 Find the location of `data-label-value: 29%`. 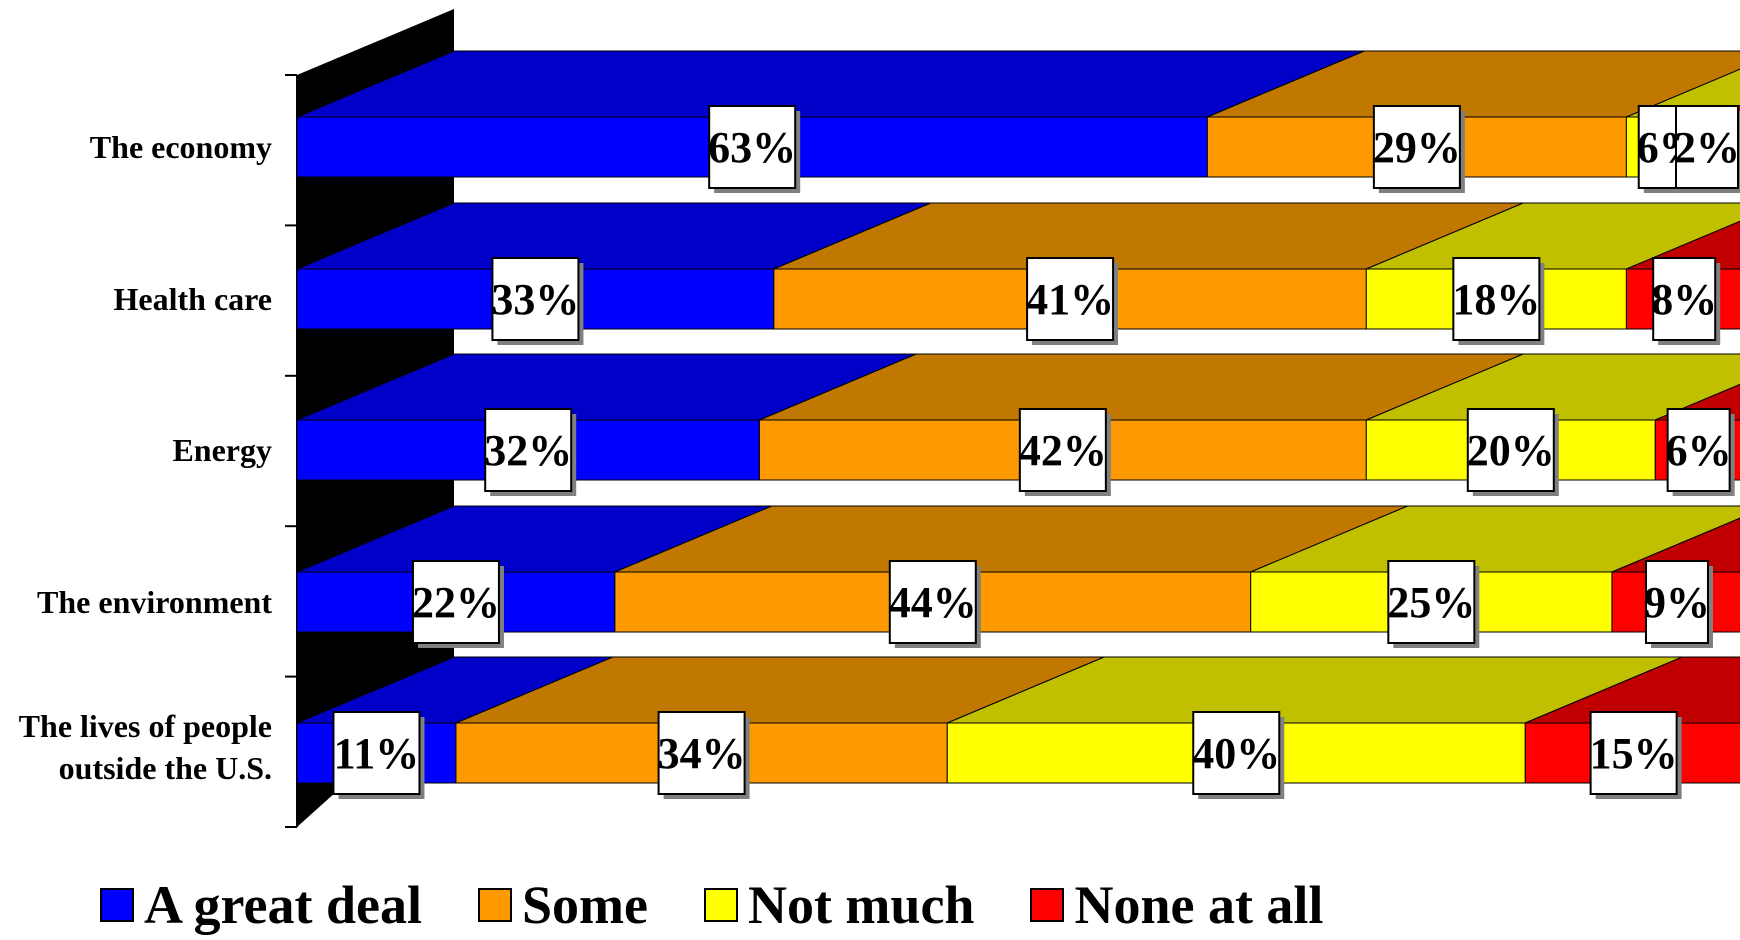

data-label-value: 29% is located at coordinates (1417, 147).